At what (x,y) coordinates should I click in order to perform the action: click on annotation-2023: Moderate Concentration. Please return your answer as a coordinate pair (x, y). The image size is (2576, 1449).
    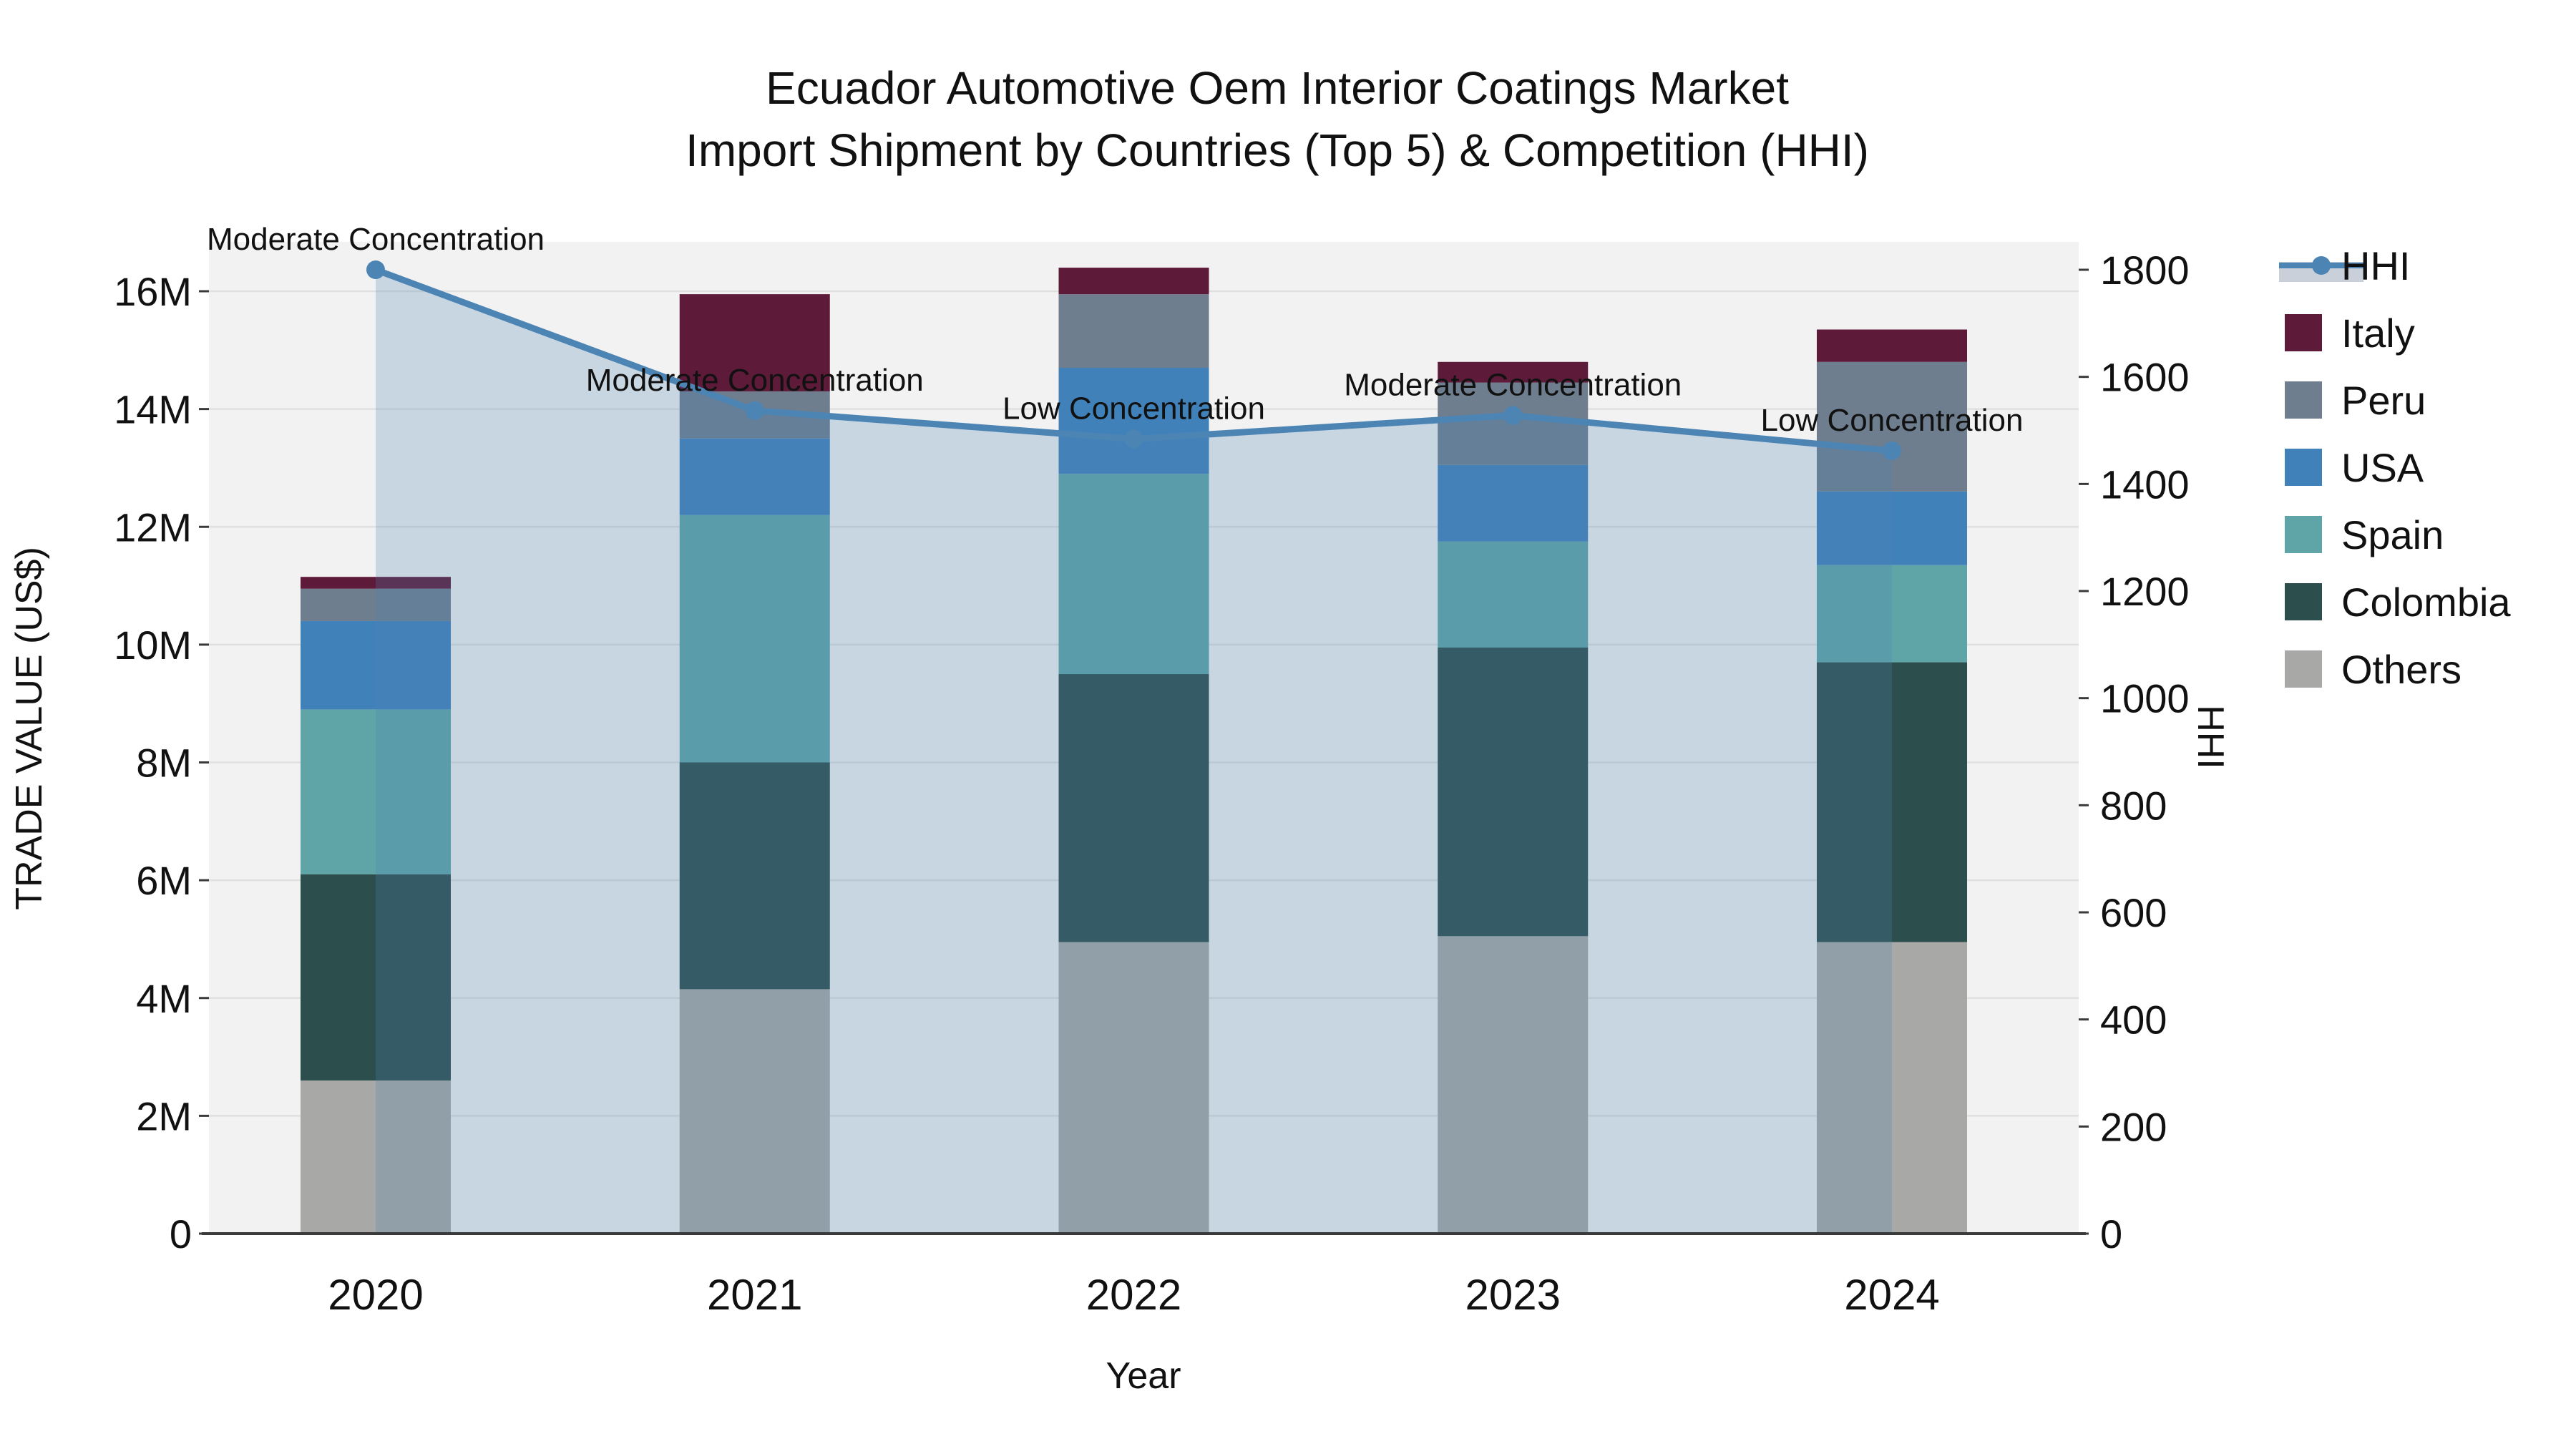
    Looking at the image, I should click on (1513, 385).